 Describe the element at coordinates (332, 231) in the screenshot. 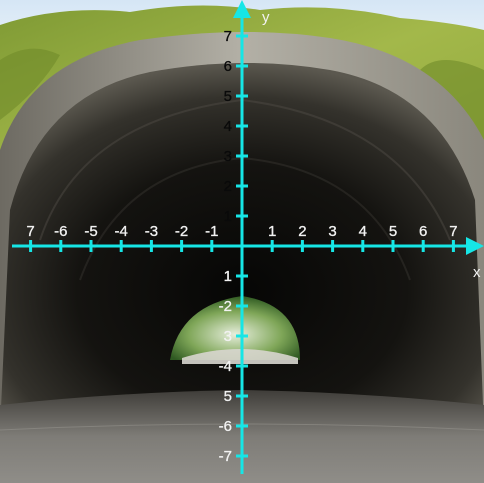

I see `x-tick-label: 3` at that location.